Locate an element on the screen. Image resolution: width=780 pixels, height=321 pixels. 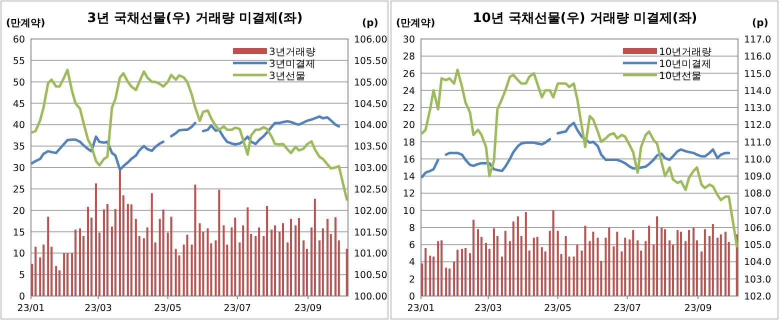
y2-tick-label: 107.0 is located at coordinates (758, 211).